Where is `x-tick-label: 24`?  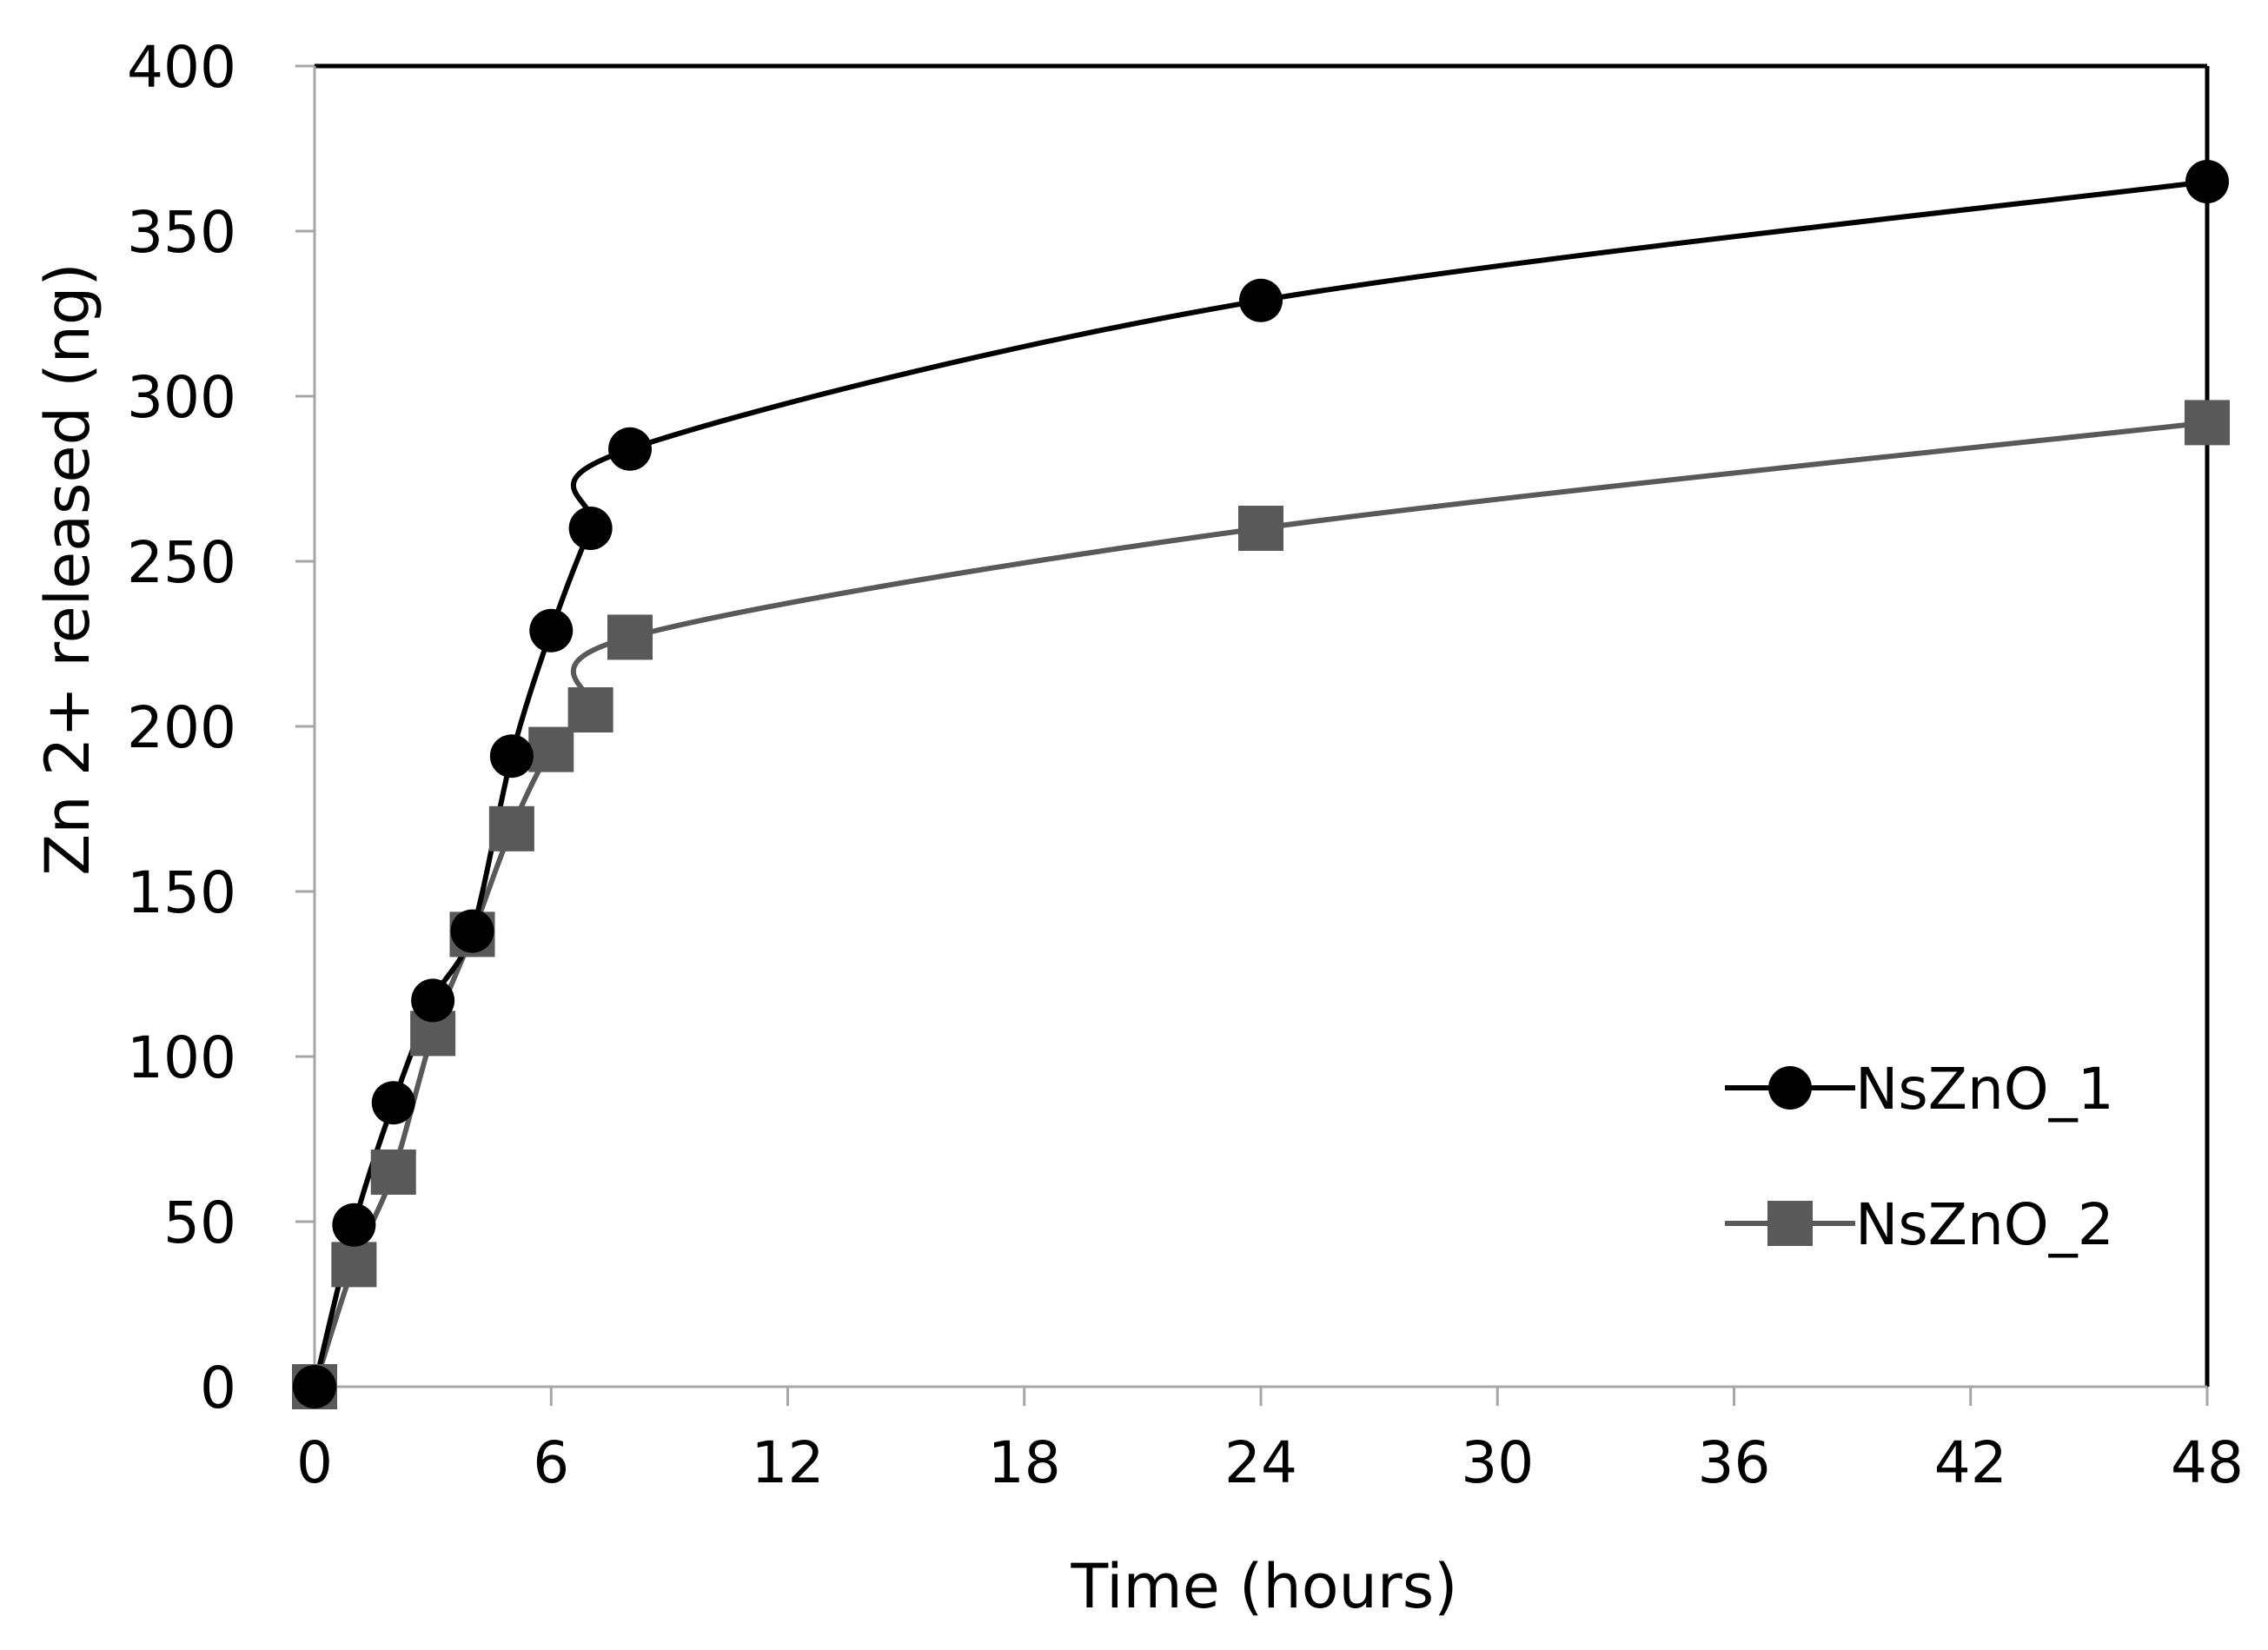
x-tick-label: 24 is located at coordinates (1260, 1462).